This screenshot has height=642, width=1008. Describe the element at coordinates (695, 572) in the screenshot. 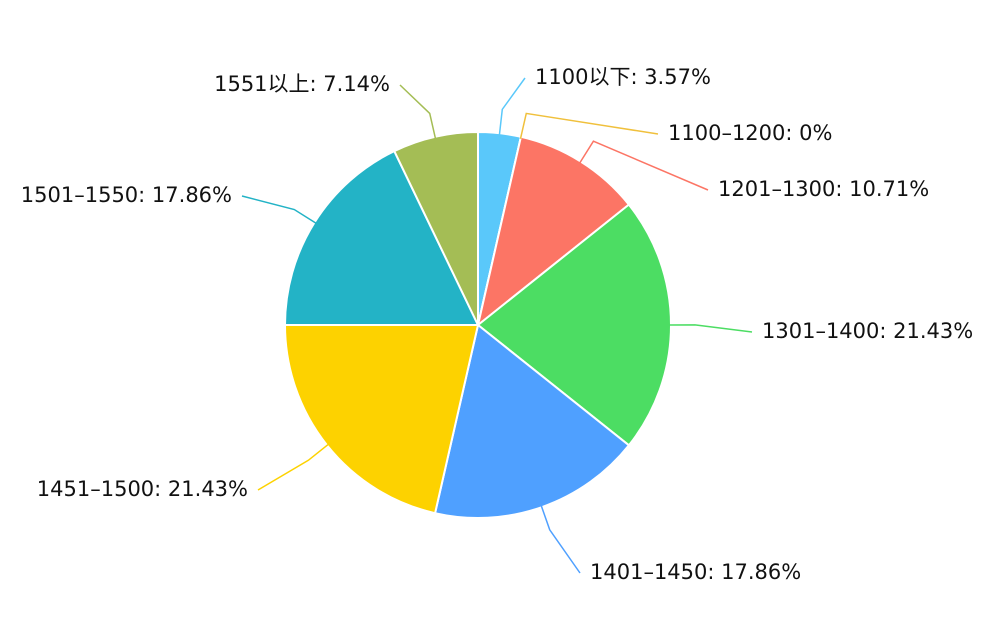

I see `slice-label: 1401–1450: 17.86%` at that location.